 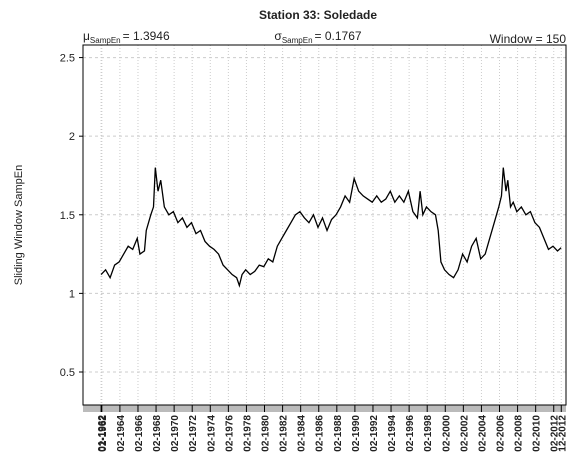 I want to click on x-tick-label: 02-1994, so click(x=392, y=433).